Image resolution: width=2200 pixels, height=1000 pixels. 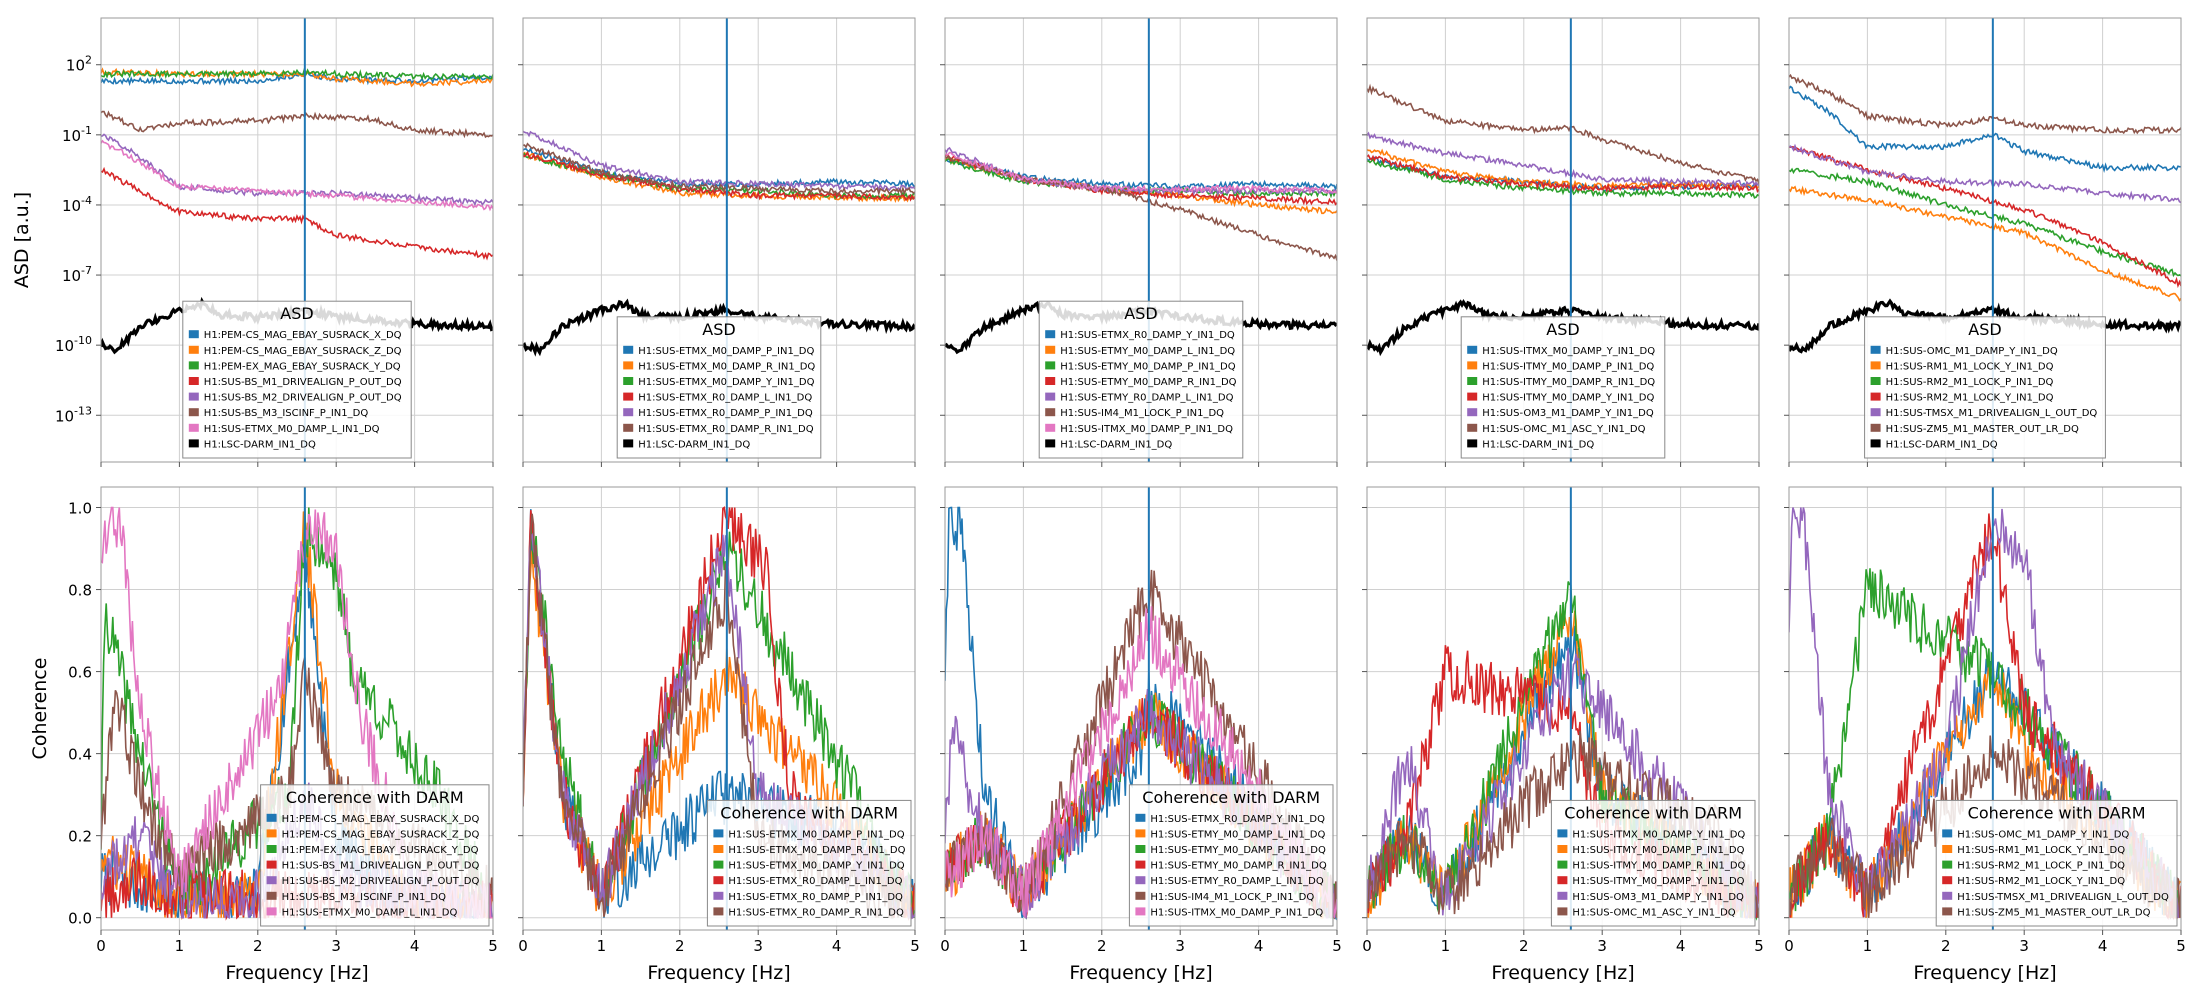 What do you see at coordinates (381, 819) in the screenshot?
I see `legend-entry: H1:PEM-CS_MAG_EBAY_SUSRACK_X_DQ` at bounding box center [381, 819].